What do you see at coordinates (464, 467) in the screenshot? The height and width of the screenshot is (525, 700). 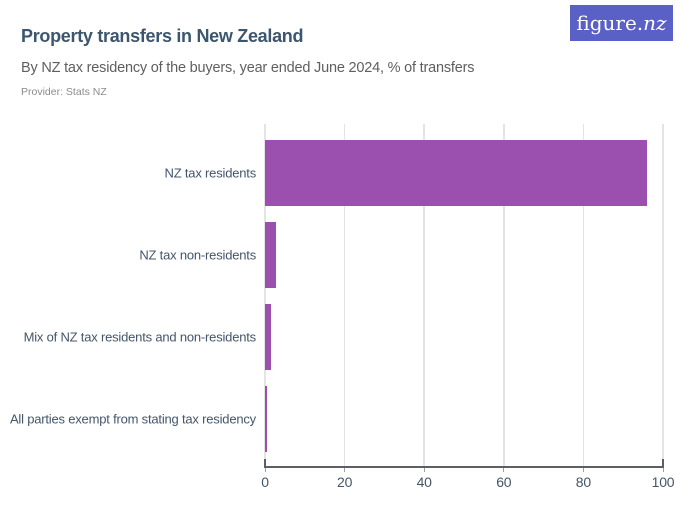 I see `x-axis-line` at bounding box center [464, 467].